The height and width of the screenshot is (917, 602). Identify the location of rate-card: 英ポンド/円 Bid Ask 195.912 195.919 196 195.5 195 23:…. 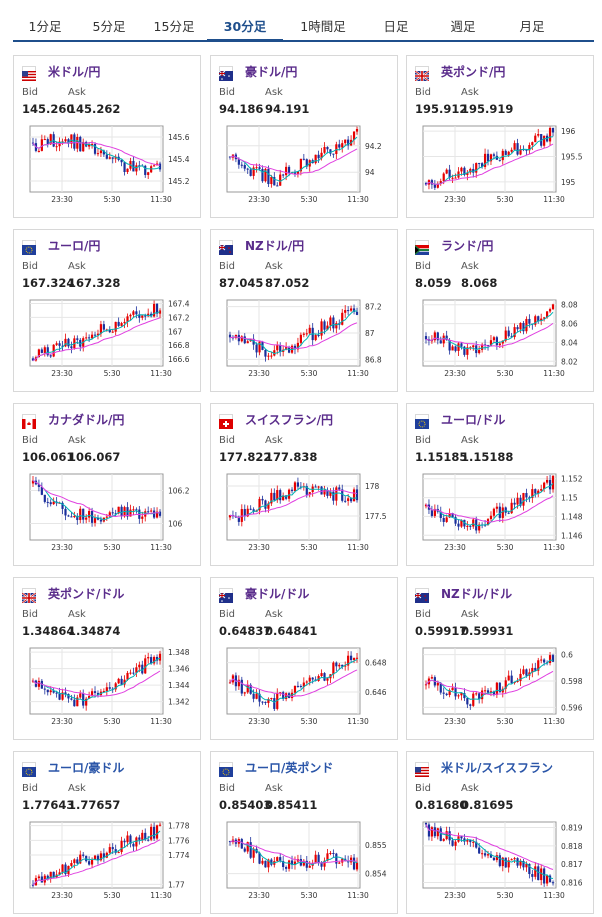
(500, 136).